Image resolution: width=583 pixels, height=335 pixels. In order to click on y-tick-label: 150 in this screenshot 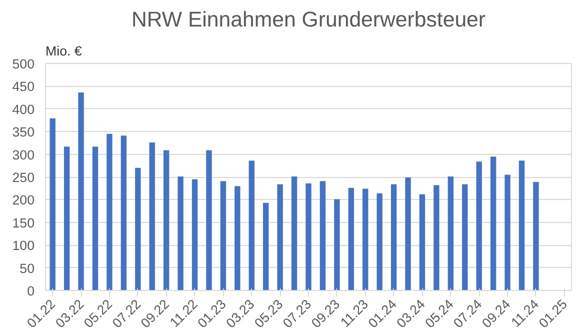, I will do `click(23, 222)`.